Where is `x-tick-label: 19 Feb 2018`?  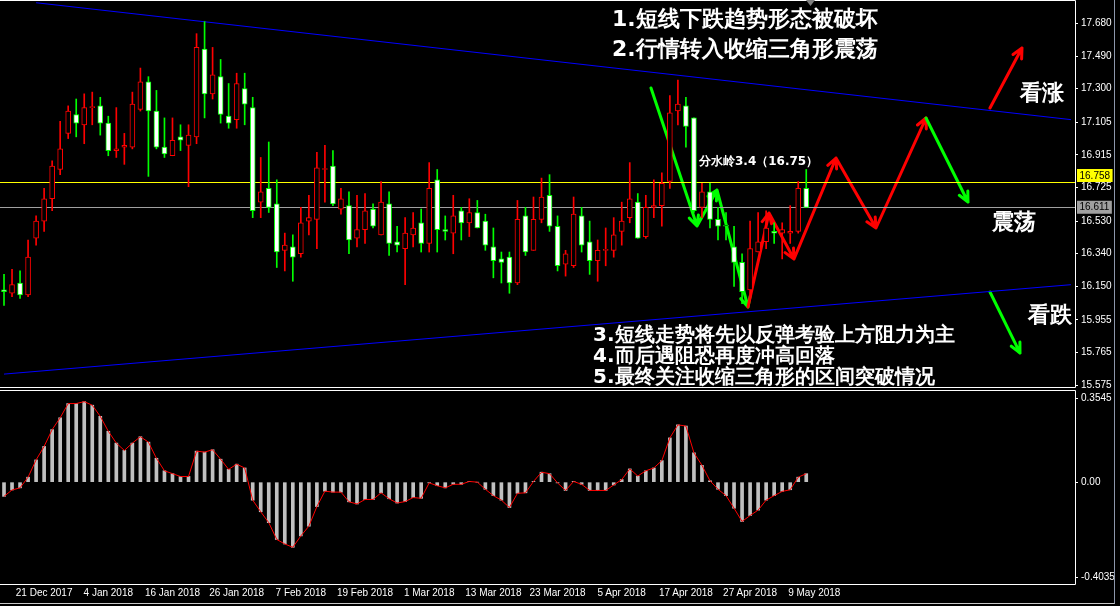
x-tick-label: 19 Feb 2018 is located at coordinates (365, 592).